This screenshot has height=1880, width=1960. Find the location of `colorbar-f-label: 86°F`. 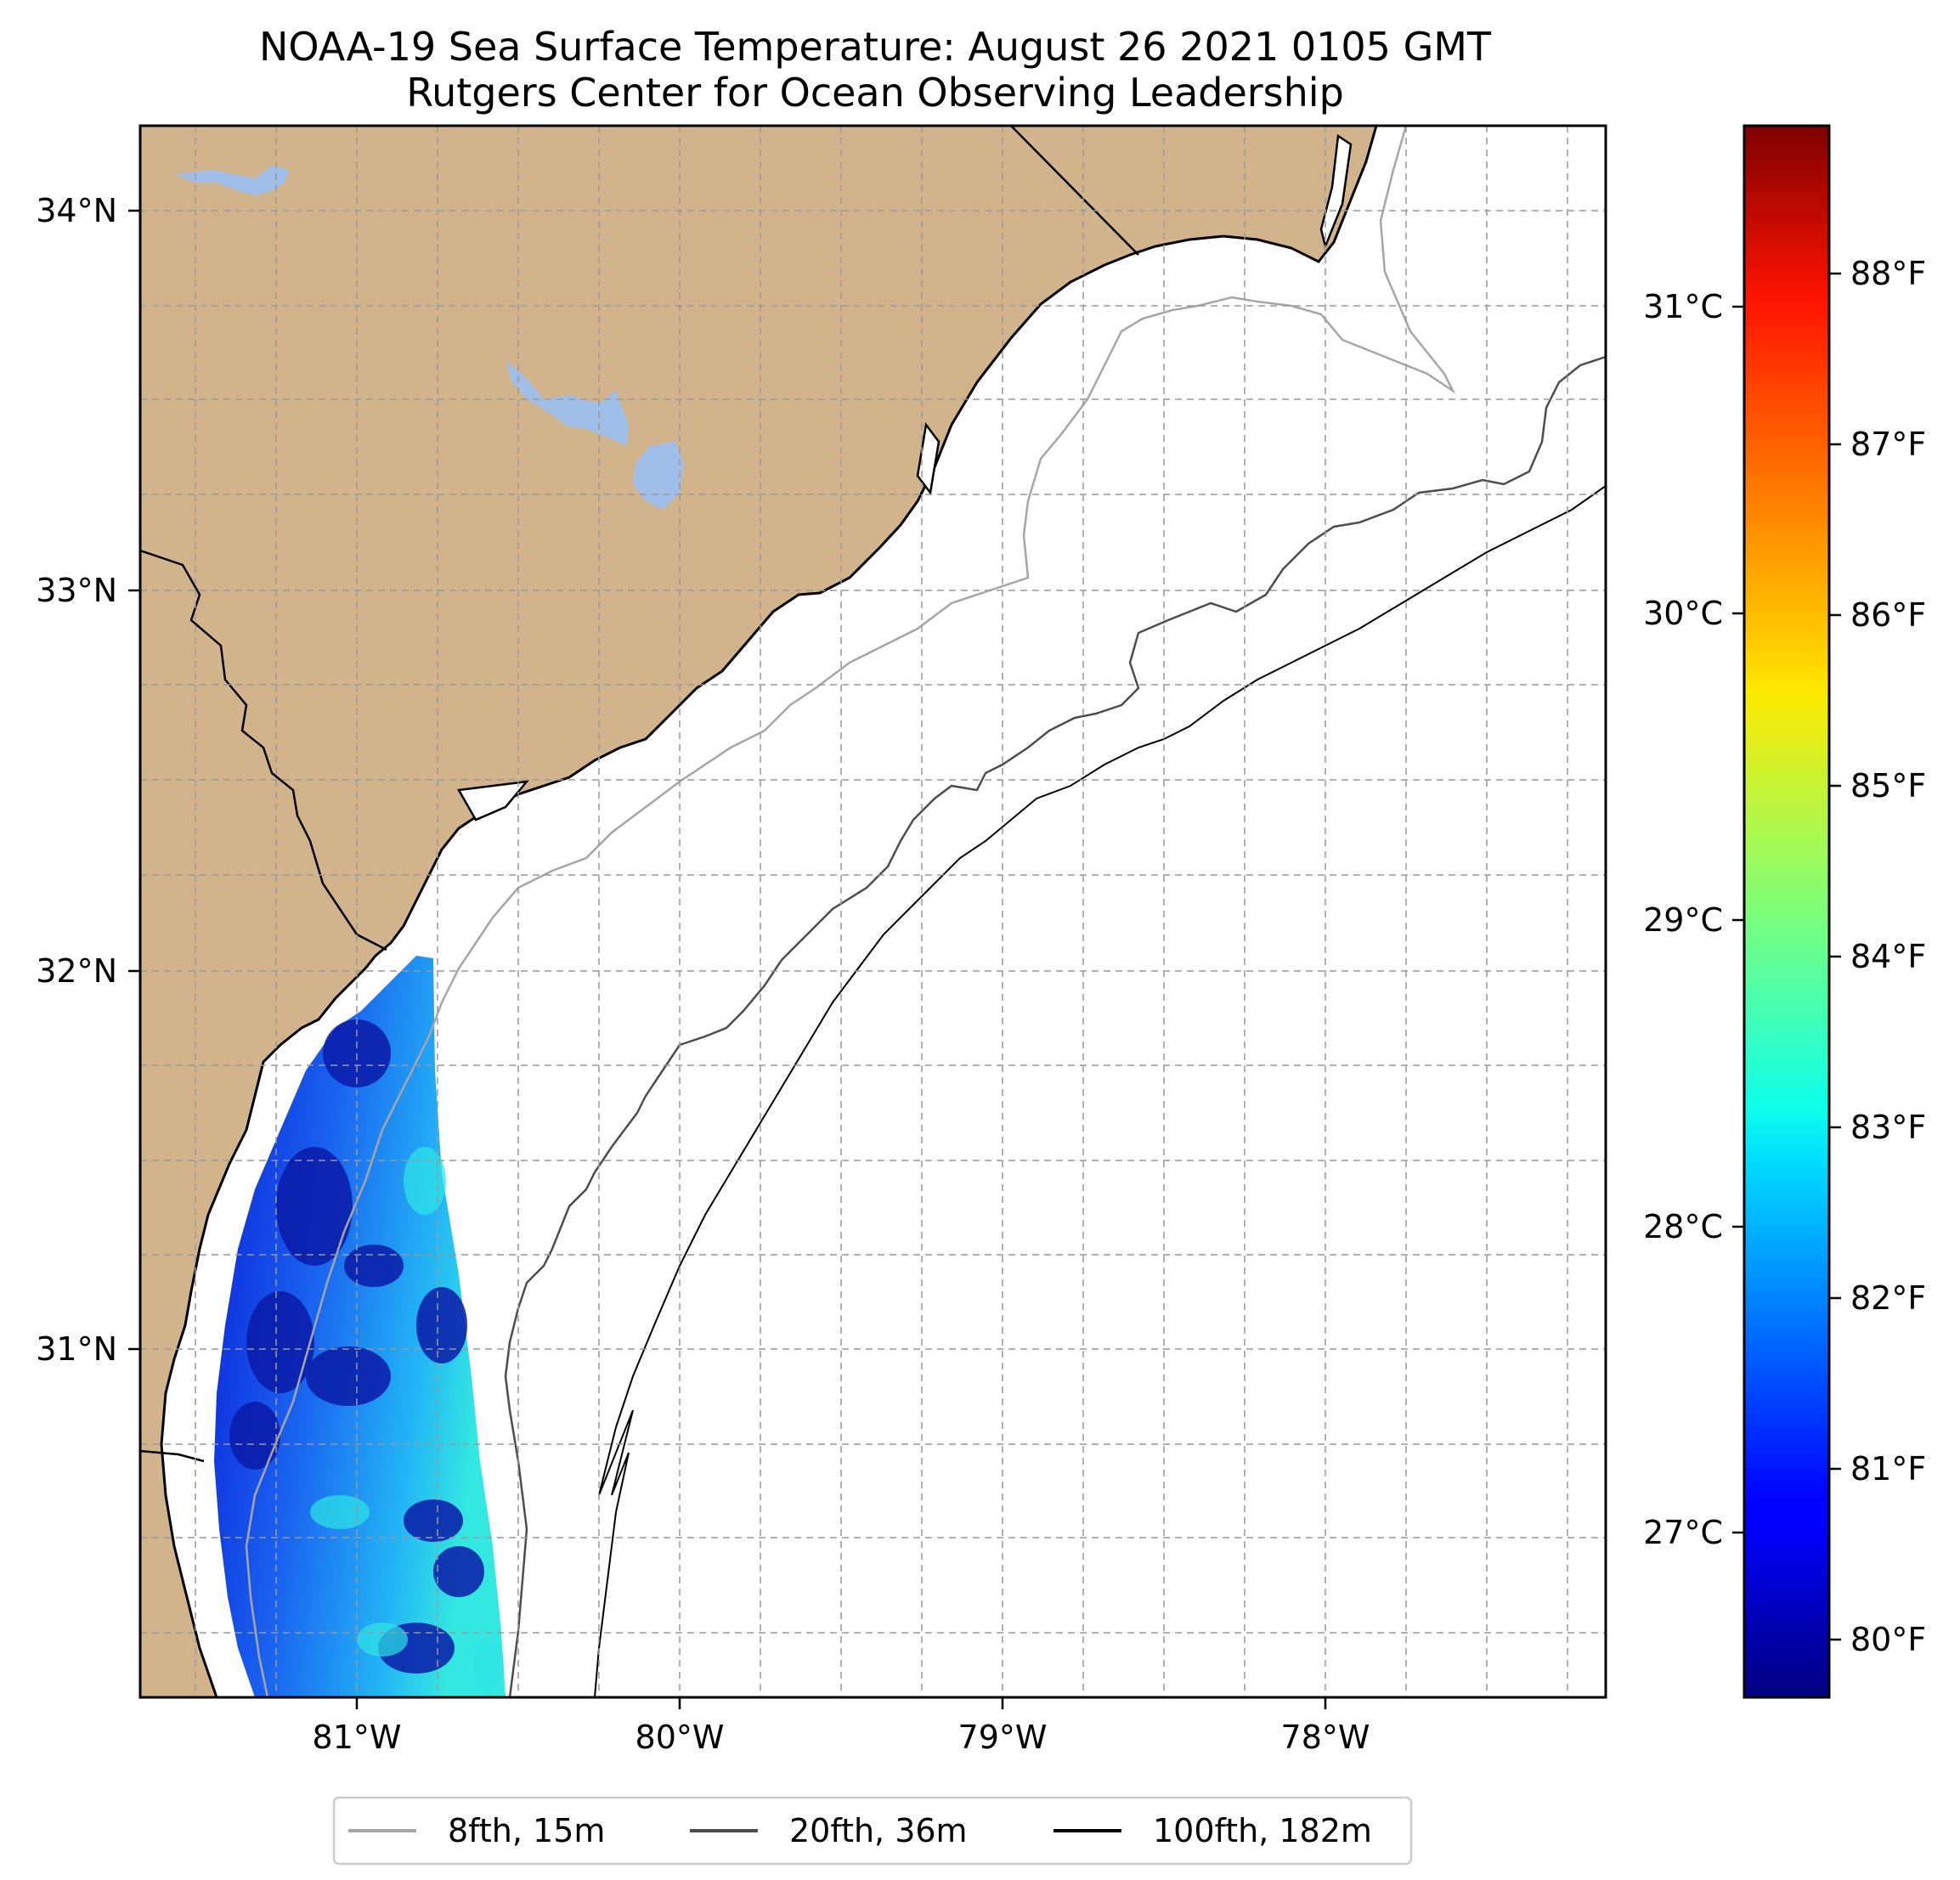

colorbar-f-label: 86°F is located at coordinates (1888, 615).